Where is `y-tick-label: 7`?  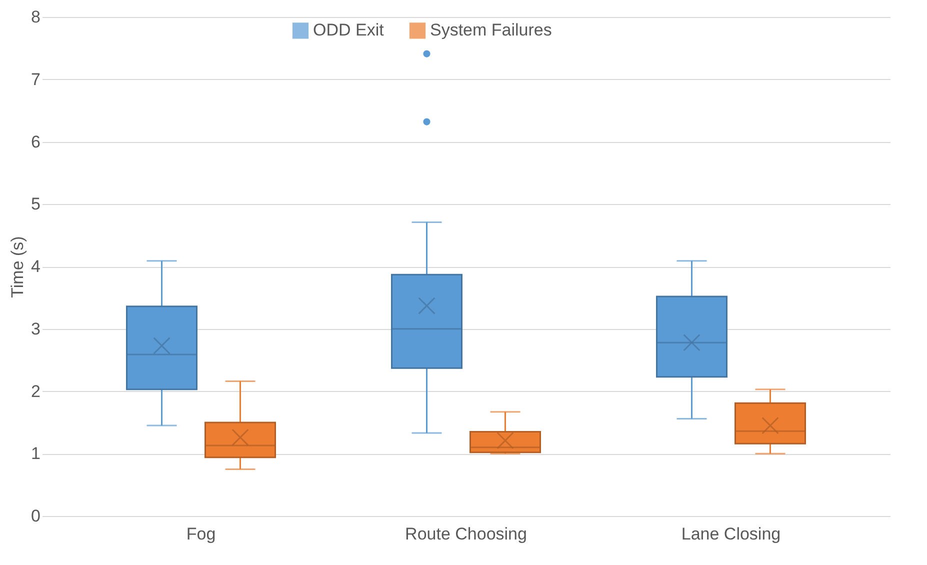
y-tick-label: 7 is located at coordinates (35, 79).